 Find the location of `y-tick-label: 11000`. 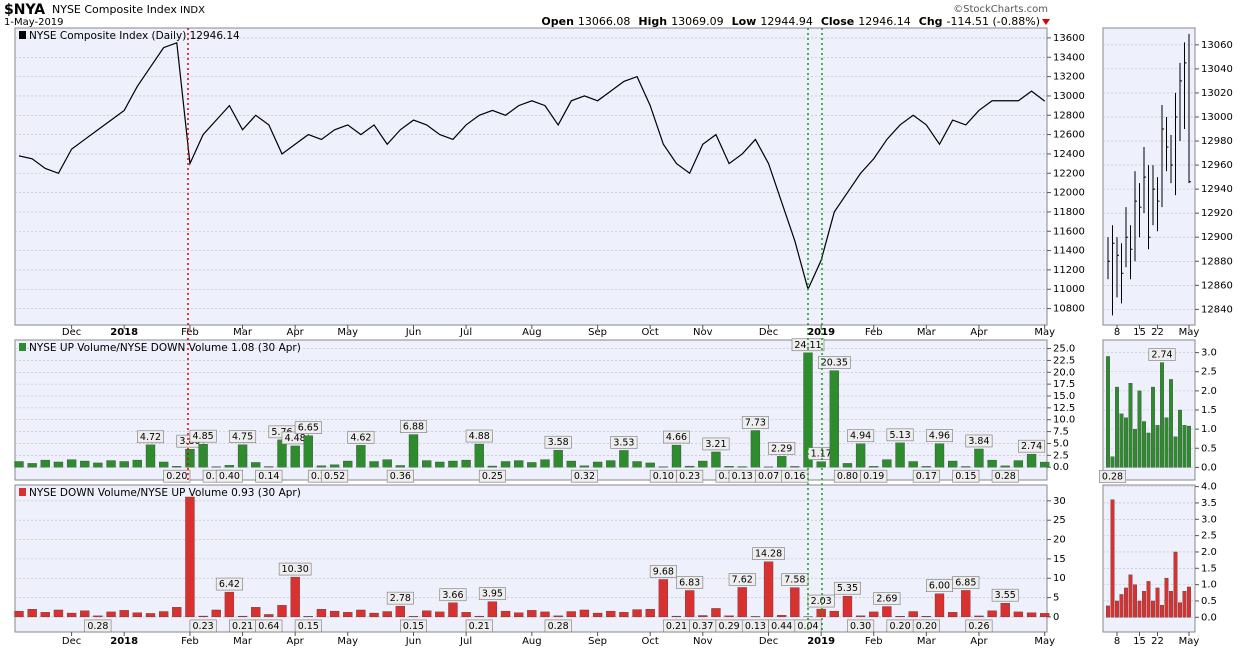

y-tick-label: 11000 is located at coordinates (1069, 289).